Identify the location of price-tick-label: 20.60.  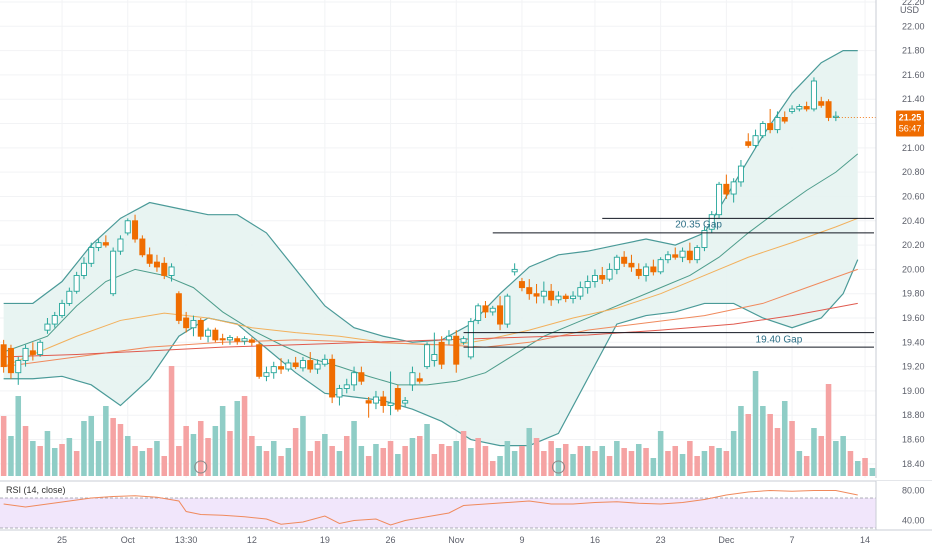
(913, 196).